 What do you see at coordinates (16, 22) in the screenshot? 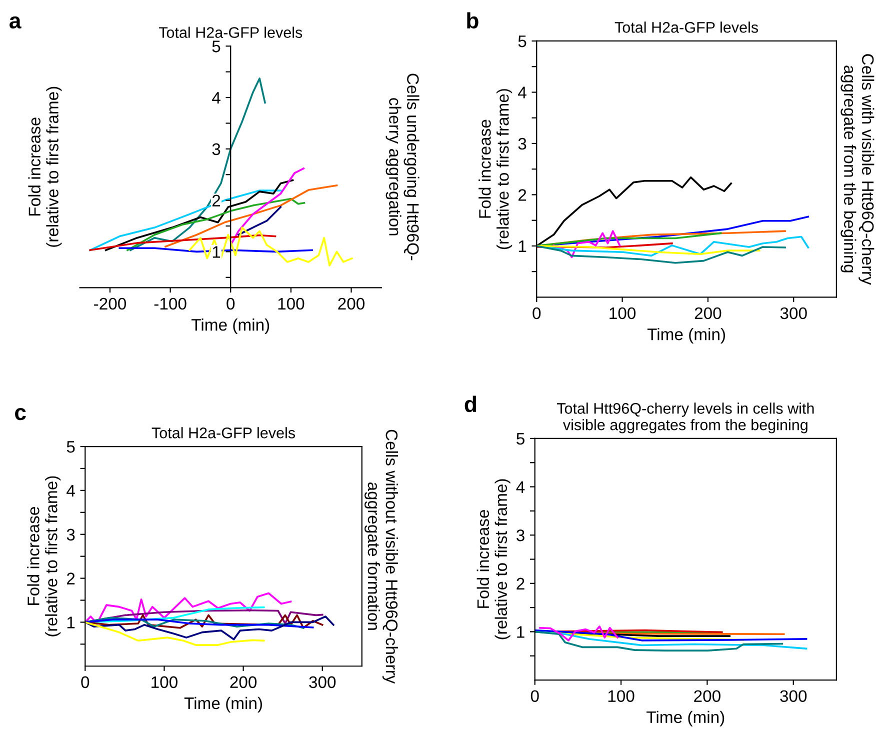
I see `text: a` at bounding box center [16, 22].